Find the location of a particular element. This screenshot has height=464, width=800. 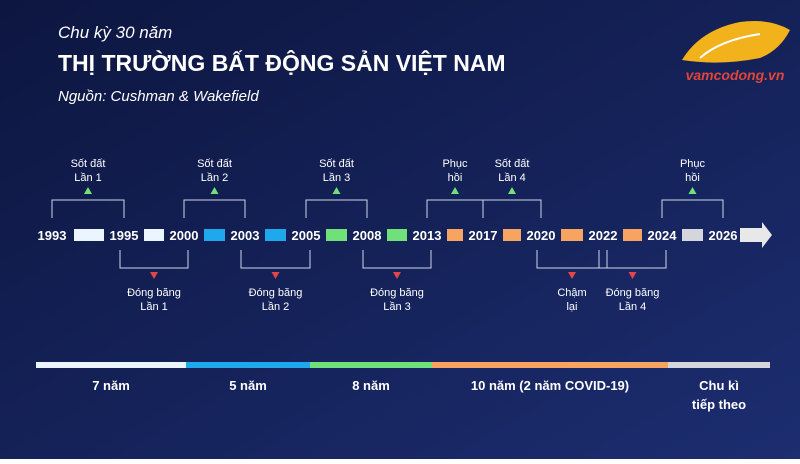

year-label: 2000 is located at coordinates (184, 235).